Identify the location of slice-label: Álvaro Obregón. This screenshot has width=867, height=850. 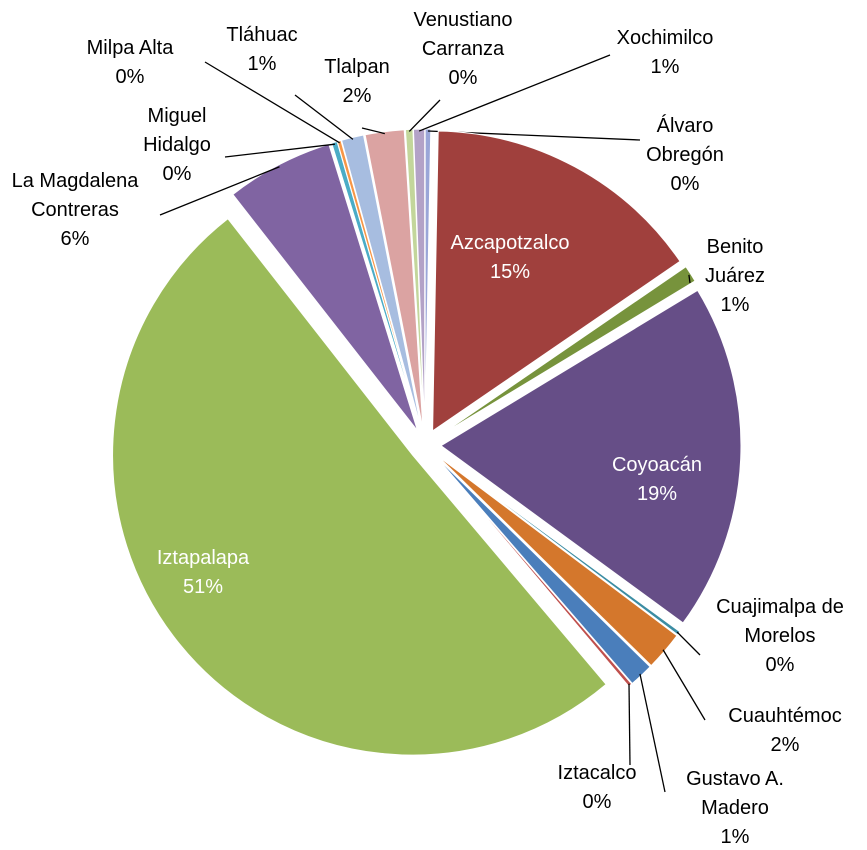
(685, 140).